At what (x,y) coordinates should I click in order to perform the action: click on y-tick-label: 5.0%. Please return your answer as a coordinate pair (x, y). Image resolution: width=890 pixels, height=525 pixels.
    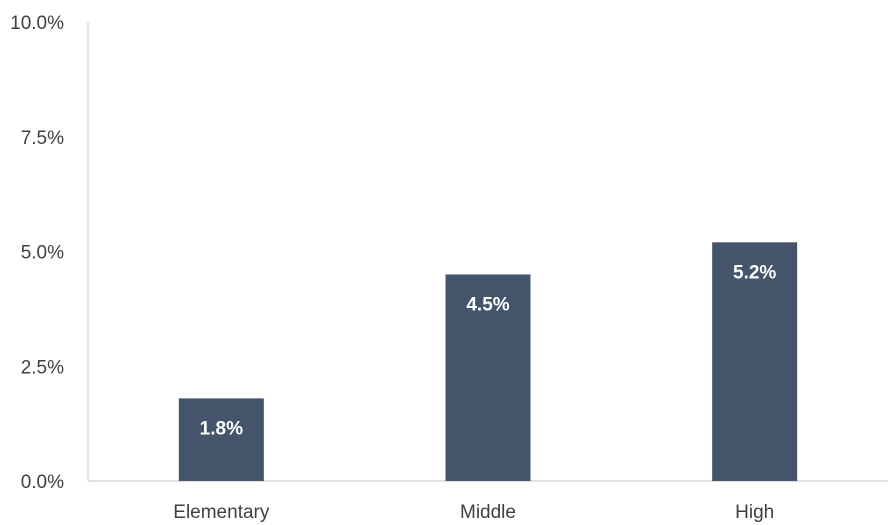
    Looking at the image, I should click on (42, 253).